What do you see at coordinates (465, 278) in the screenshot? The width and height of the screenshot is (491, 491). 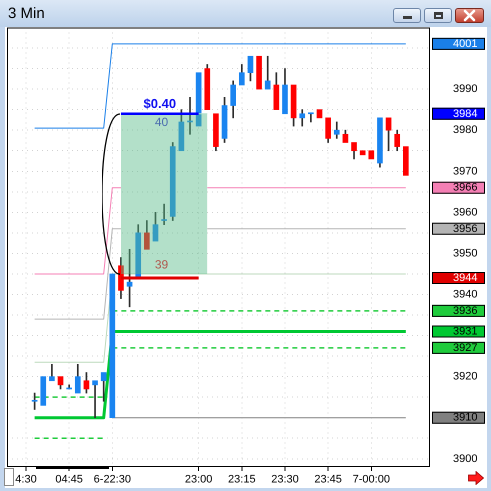 I see `y-tick-label: 3944` at bounding box center [465, 278].